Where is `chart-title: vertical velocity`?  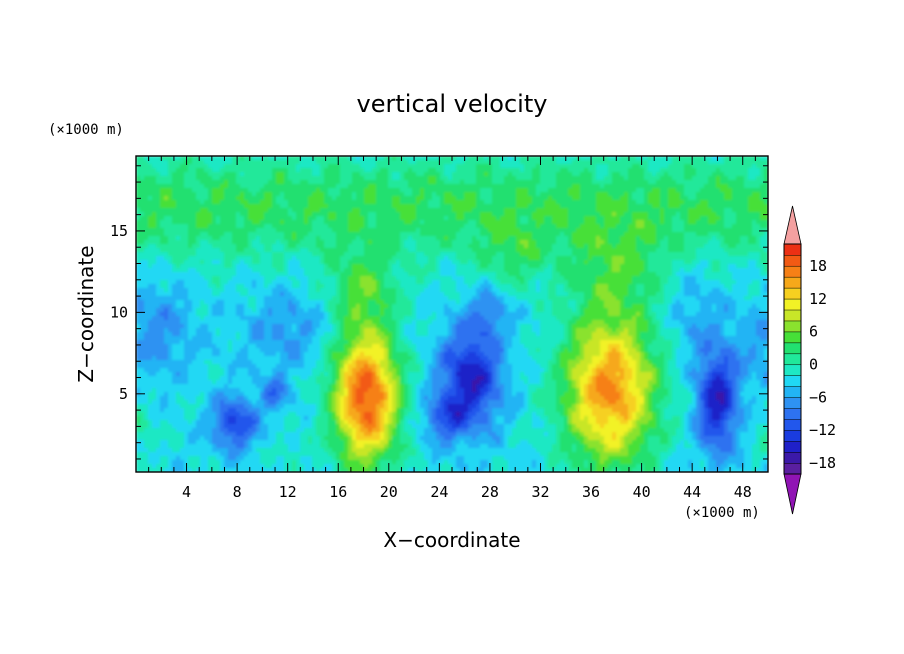
chart-title: vertical velocity is located at coordinates (452, 104).